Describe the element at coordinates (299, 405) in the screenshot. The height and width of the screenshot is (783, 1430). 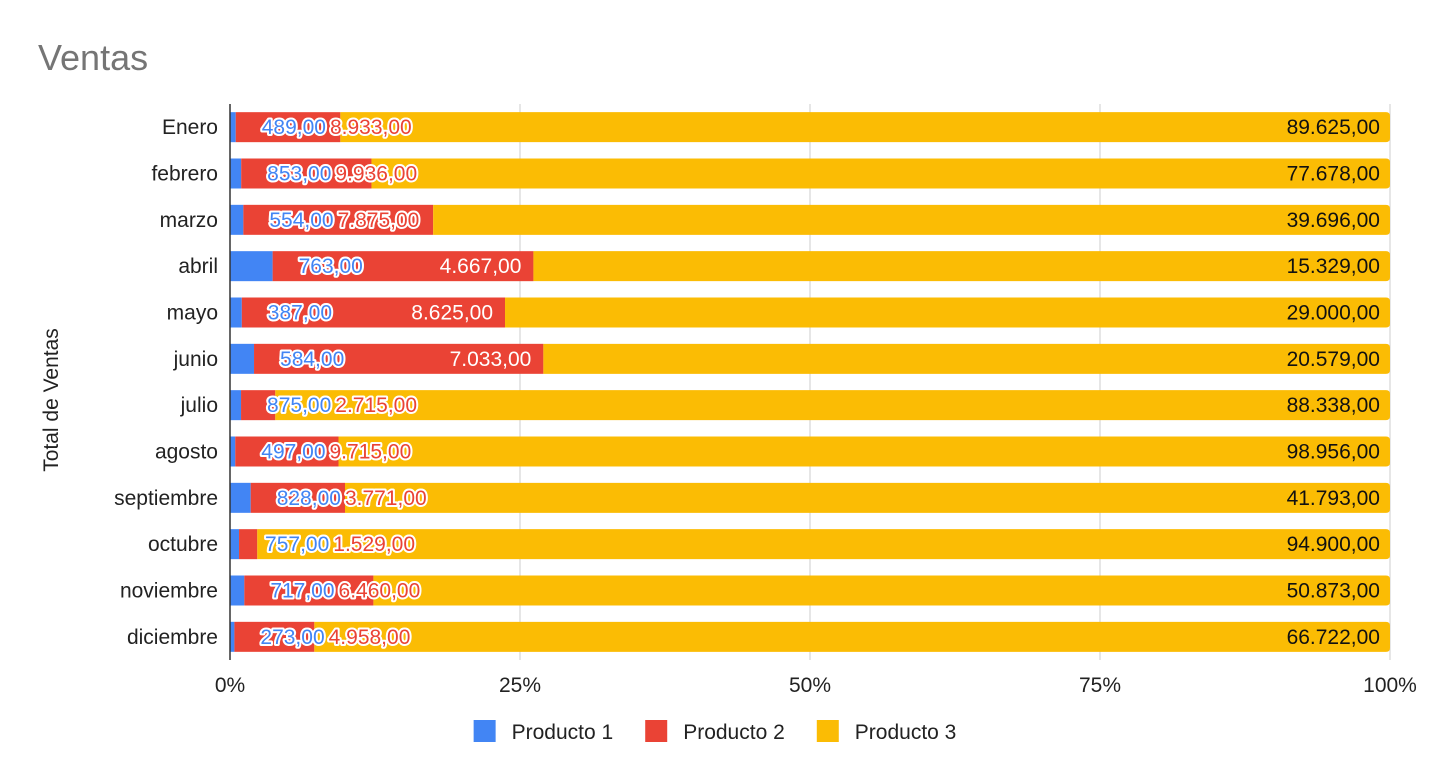
I see `data-label: 875,00` at that location.